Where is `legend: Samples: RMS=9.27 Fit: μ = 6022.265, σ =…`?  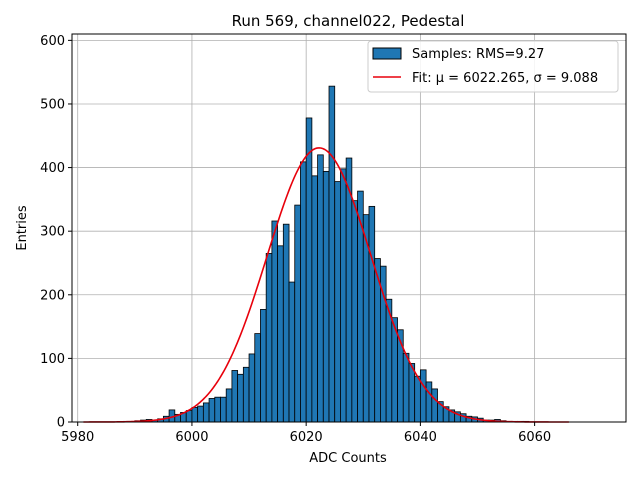
legend: Samples: RMS=9.27 Fit: μ = 6022.265, σ =… is located at coordinates (493, 66).